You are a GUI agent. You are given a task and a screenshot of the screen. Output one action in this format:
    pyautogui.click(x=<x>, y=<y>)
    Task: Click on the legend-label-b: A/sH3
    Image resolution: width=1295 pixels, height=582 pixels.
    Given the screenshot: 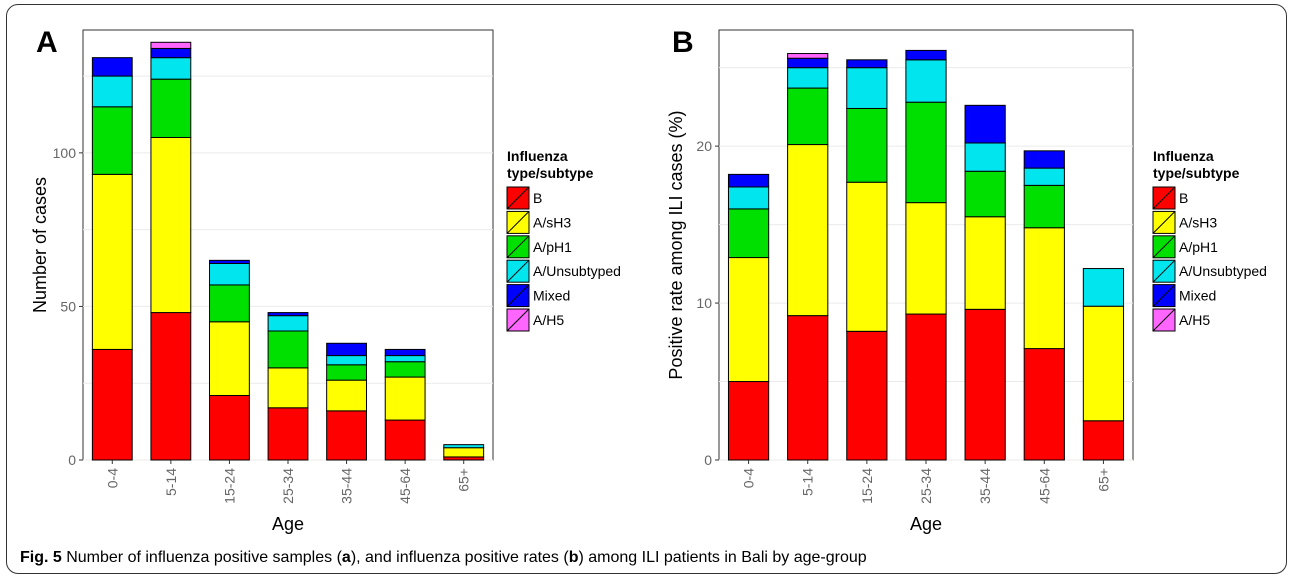 What is the action you would take?
    pyautogui.click(x=1198, y=222)
    